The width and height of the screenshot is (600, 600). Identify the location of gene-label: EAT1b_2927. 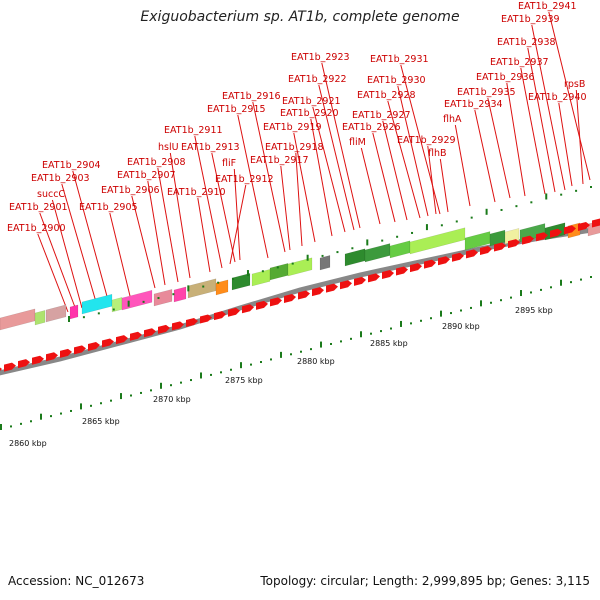
(381, 115).